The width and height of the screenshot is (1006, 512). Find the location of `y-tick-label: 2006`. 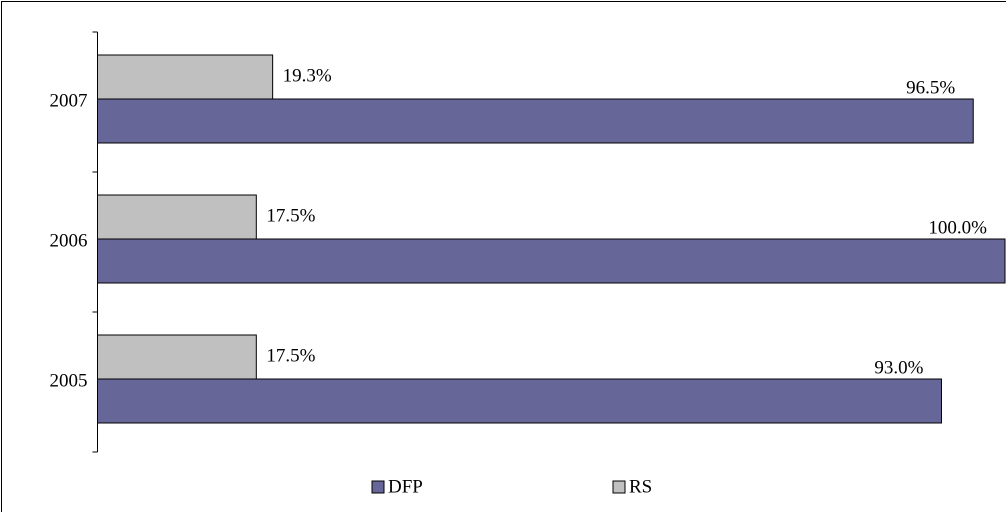

y-tick-label: 2006 is located at coordinates (69, 240).